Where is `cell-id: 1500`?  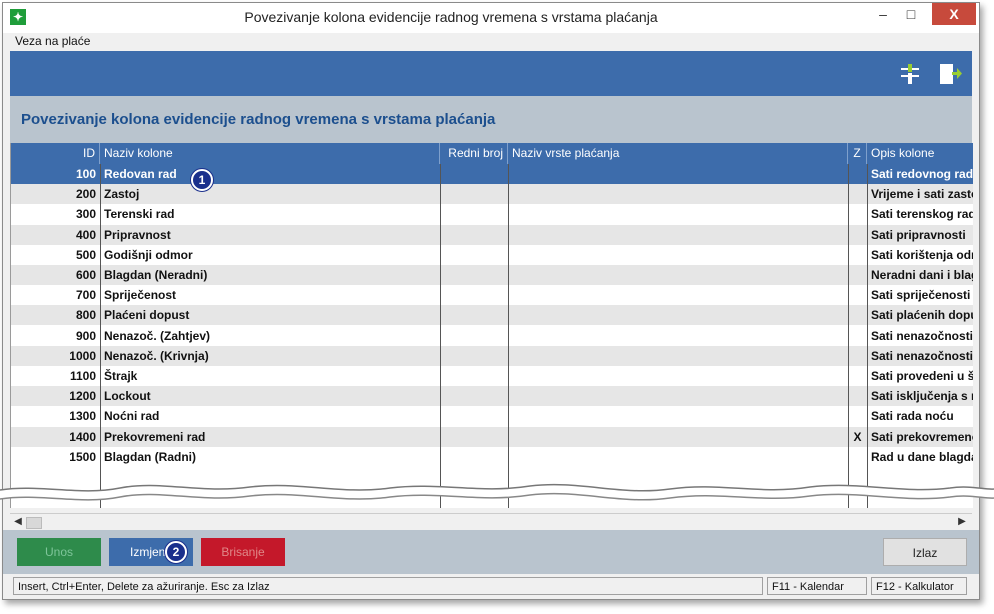 cell-id: 1500 is located at coordinates (82, 456).